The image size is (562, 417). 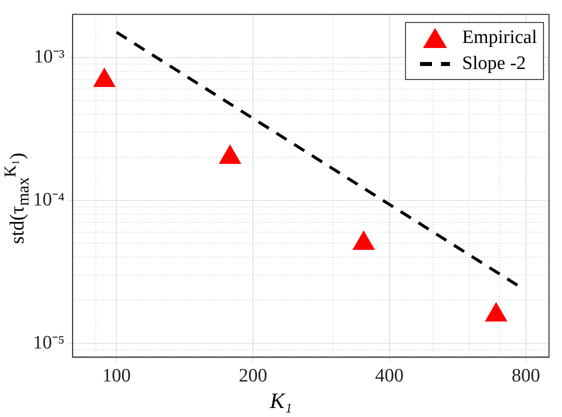 I want to click on x-axis-title: K₁, so click(x=281, y=401).